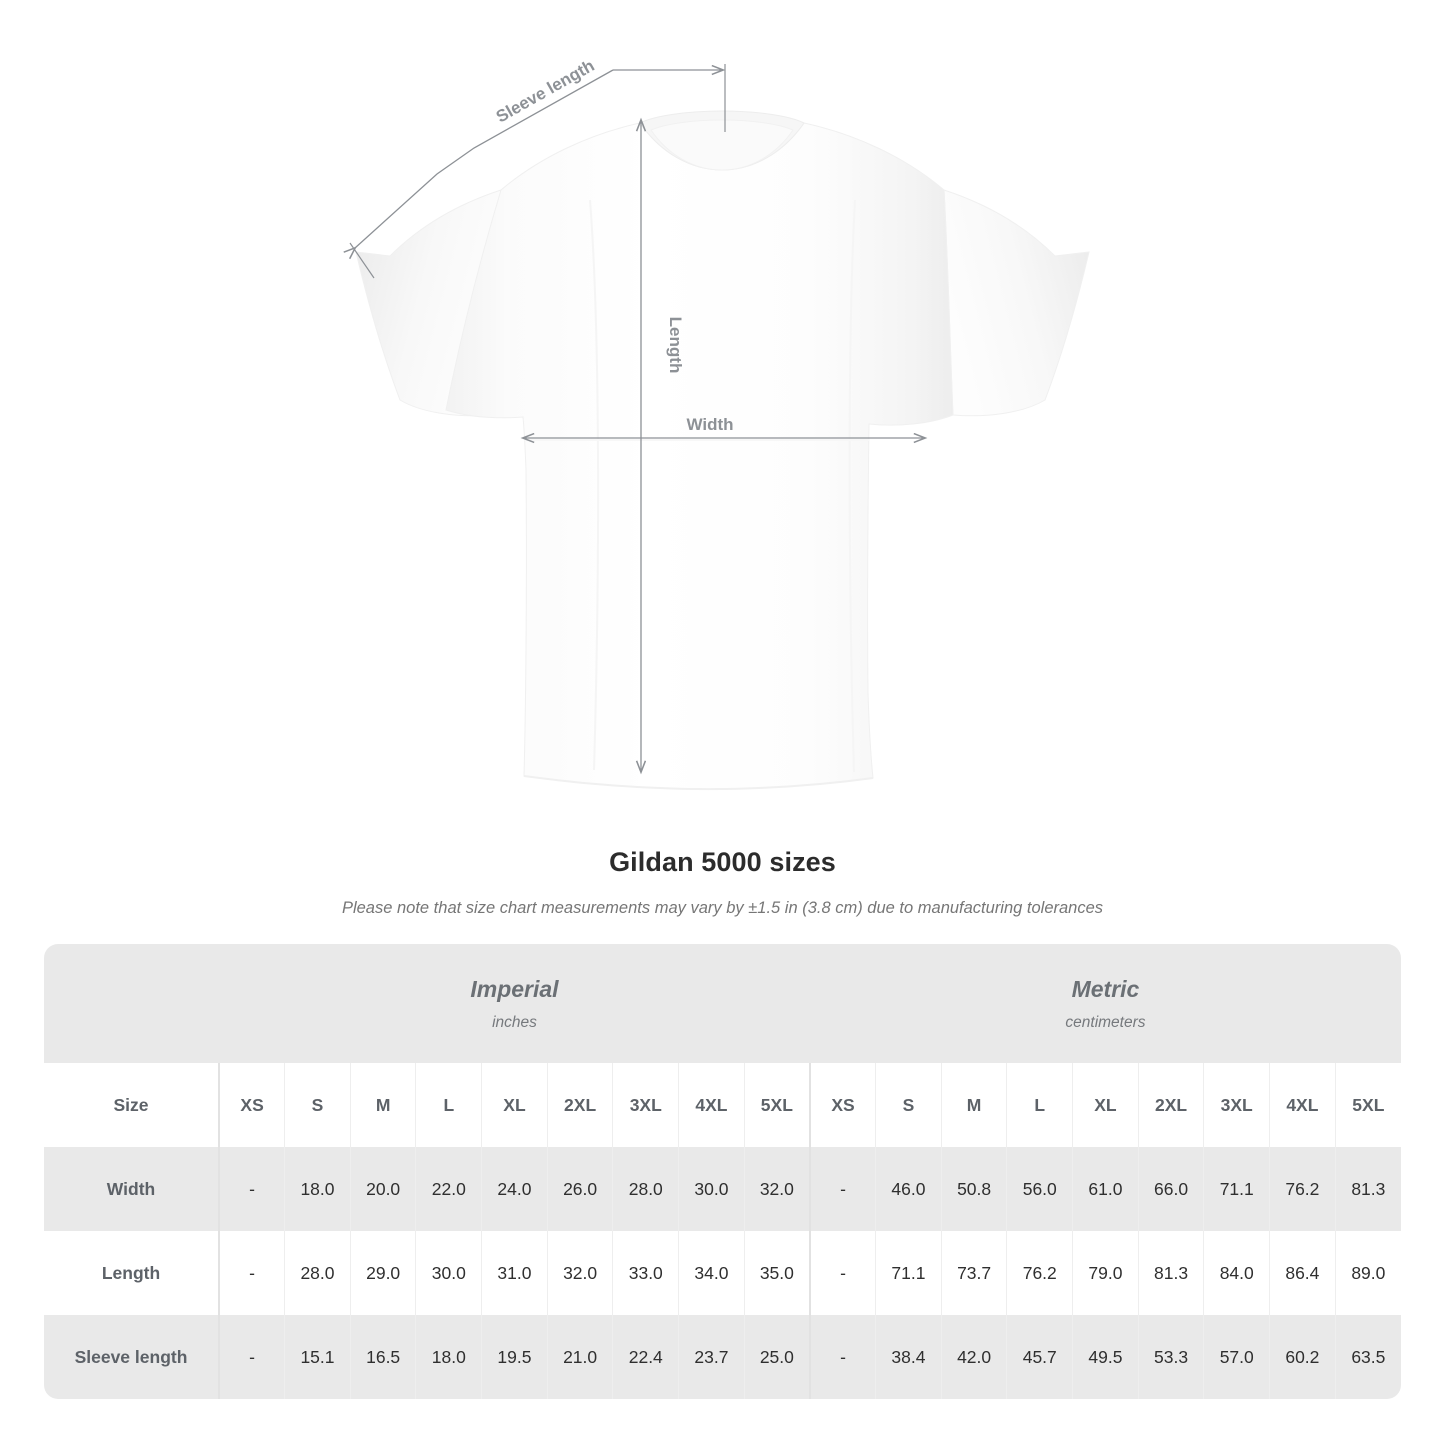 This screenshot has width=1445, height=1445. Describe the element at coordinates (514, 1273) in the screenshot. I see `cell-length-imperial-xl: 31.0` at that location.